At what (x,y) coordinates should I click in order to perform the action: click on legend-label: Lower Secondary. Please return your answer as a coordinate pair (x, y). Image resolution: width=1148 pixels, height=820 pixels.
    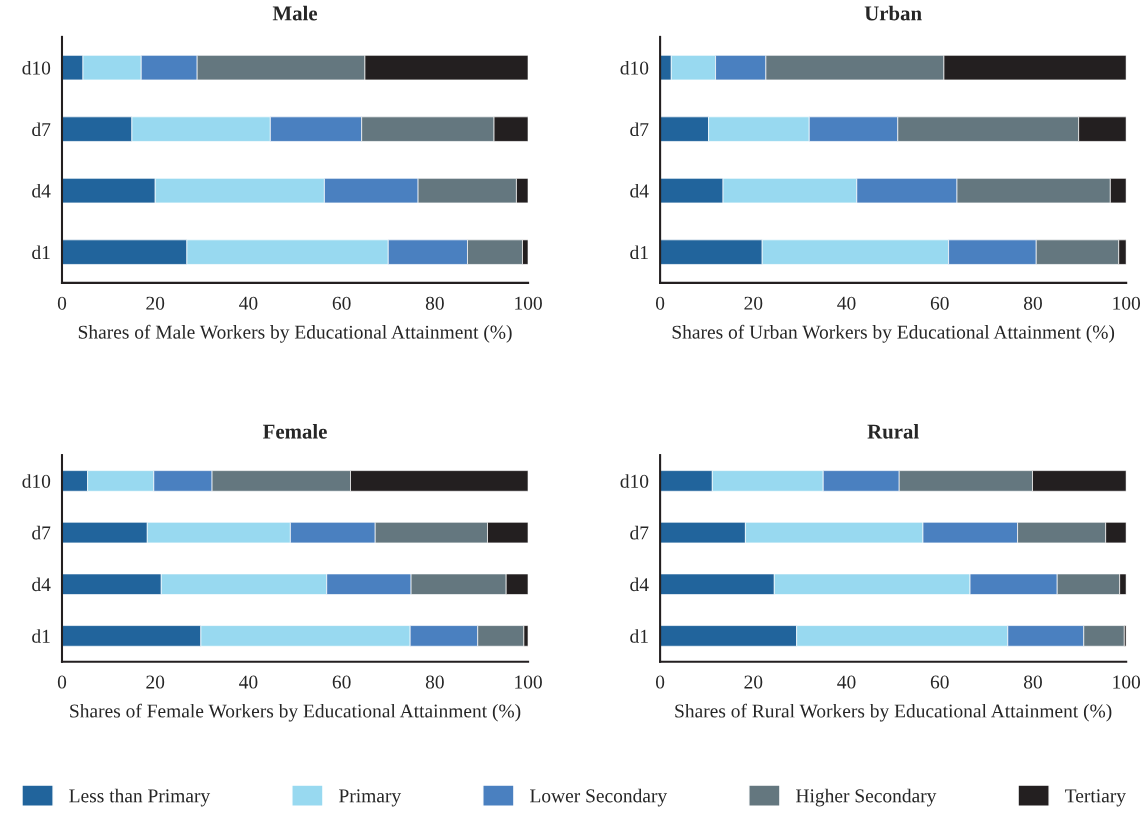
    Looking at the image, I should click on (599, 797).